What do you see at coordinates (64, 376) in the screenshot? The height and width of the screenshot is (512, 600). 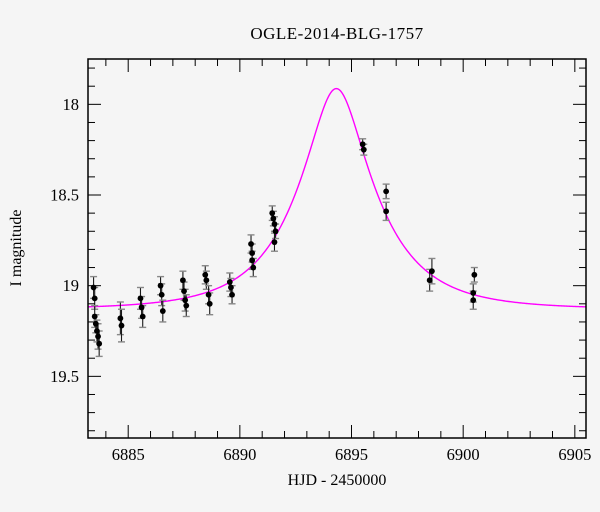 I see `y-tick-label: 19.5` at bounding box center [64, 376].